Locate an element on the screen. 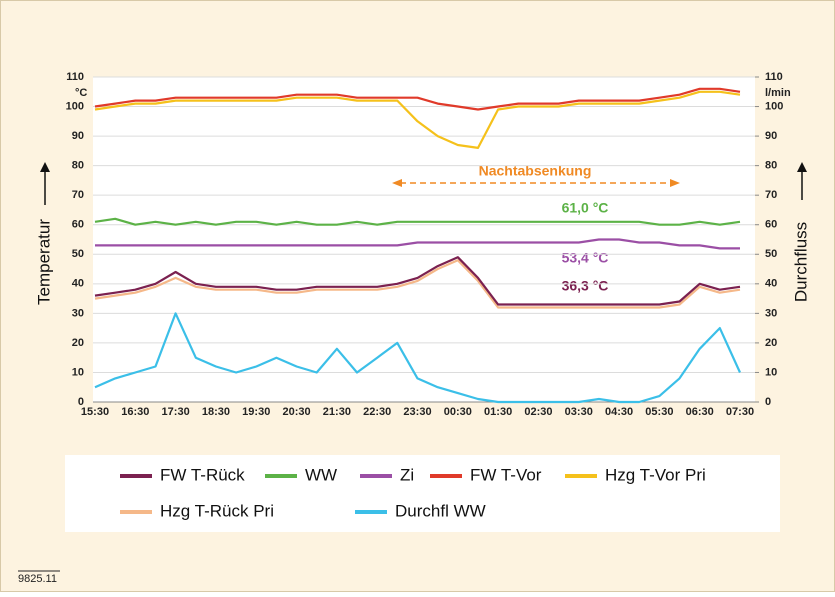 Image resolution: width=835 pixels, height=597 pixels. legend-label: Hzg T-Rück Pri is located at coordinates (217, 510).